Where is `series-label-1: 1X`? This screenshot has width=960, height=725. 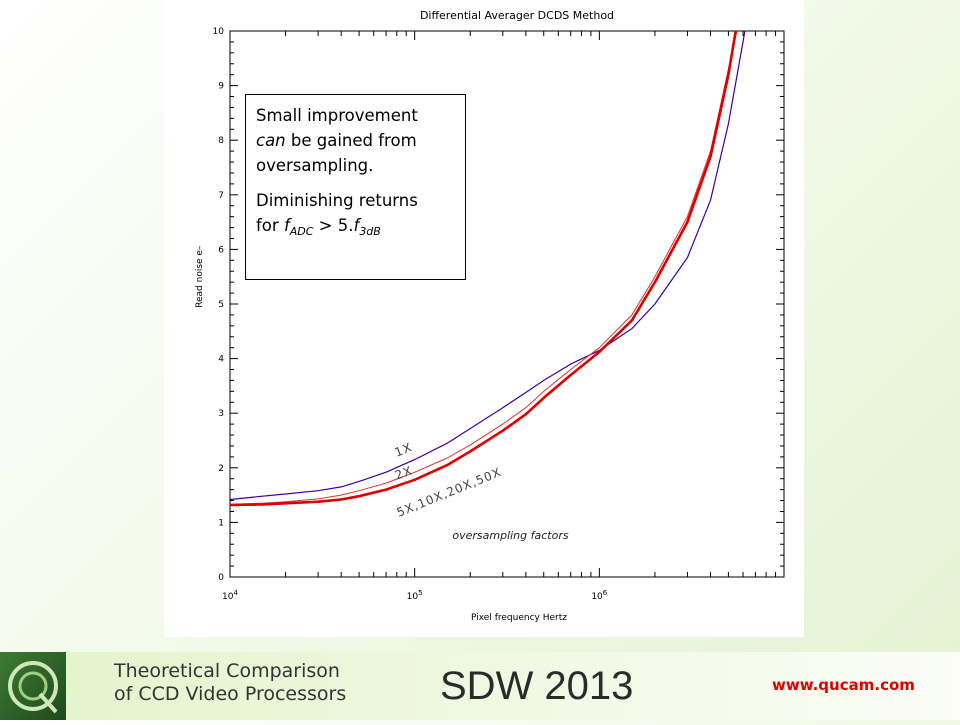 series-label-1: 1X is located at coordinates (404, 450).